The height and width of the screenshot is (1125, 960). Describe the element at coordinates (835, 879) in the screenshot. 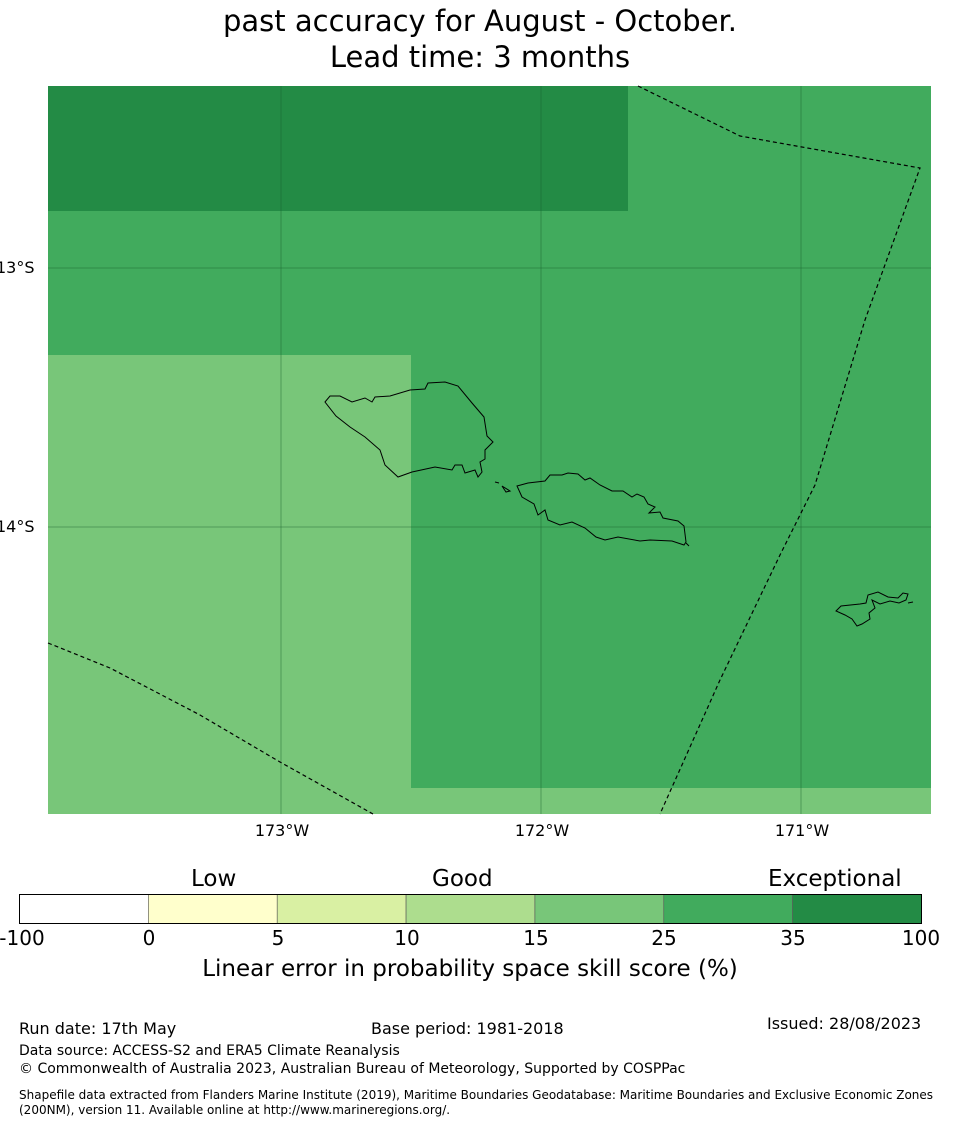

I see `category-exceptional: Exceptional` at that location.